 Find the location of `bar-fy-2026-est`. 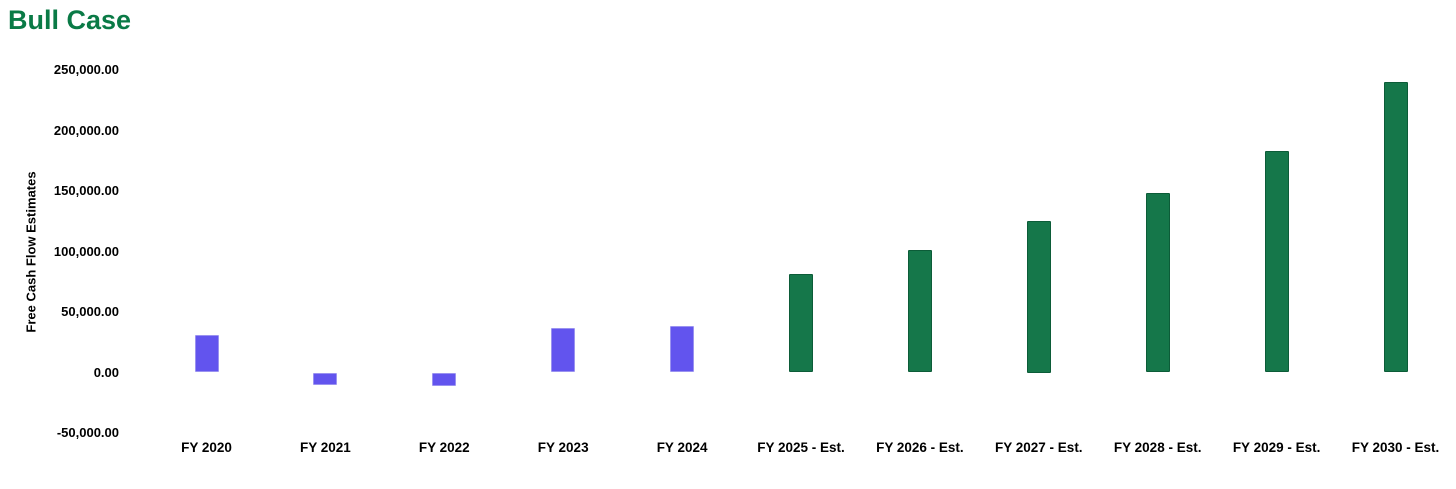

bar-fy-2026-est is located at coordinates (919, 311).